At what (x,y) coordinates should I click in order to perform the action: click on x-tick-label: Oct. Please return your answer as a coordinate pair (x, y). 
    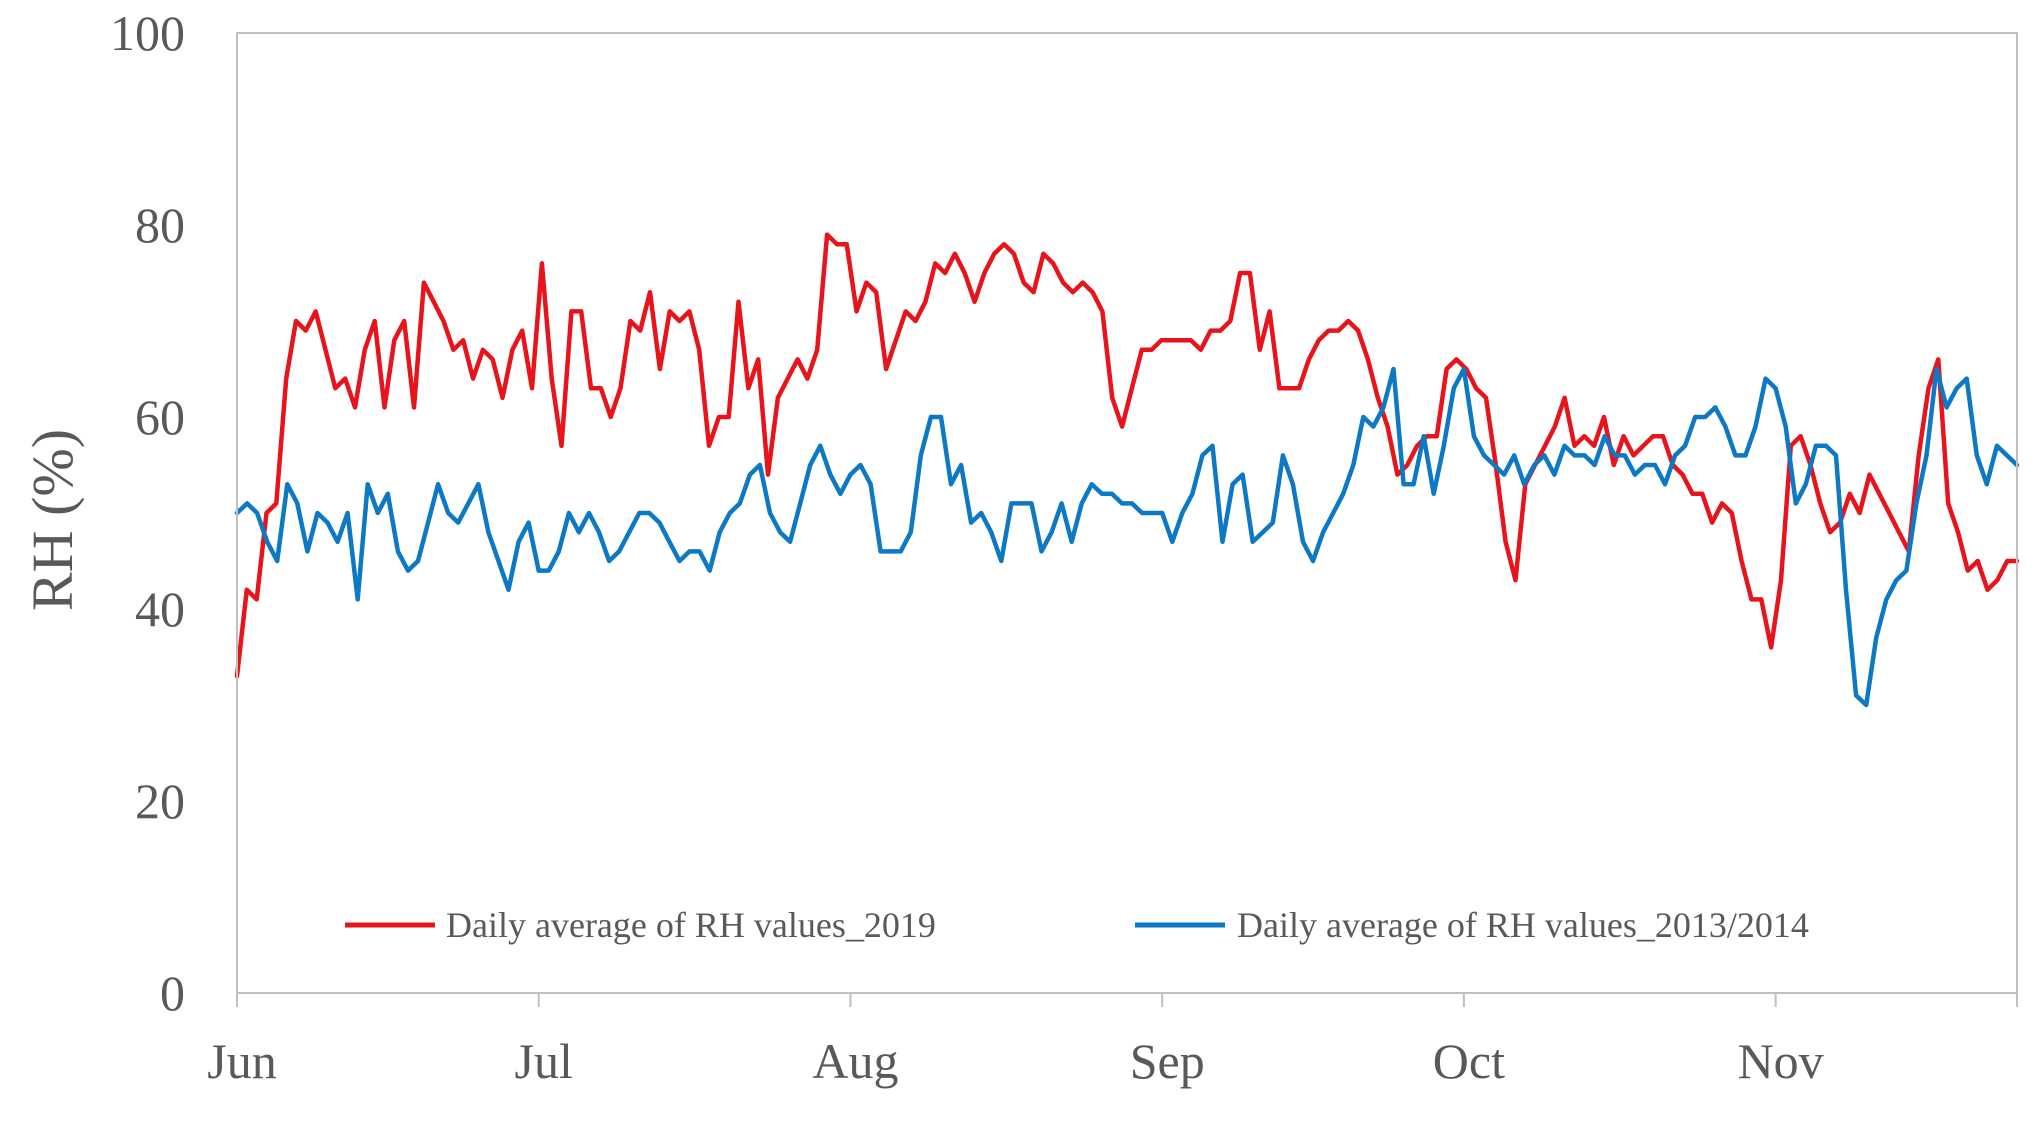
    Looking at the image, I should click on (1469, 1061).